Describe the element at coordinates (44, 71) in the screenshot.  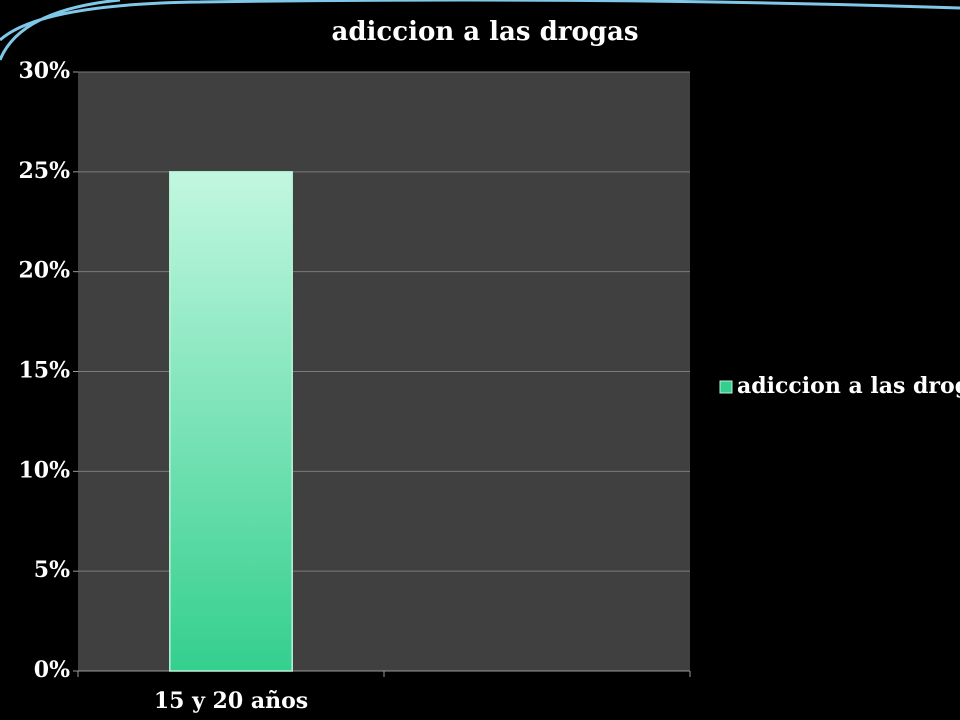
I see `y-tick-label: 30%` at that location.